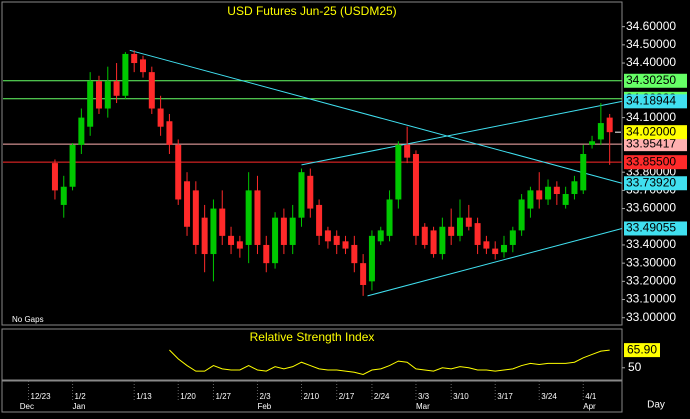  Describe the element at coordinates (651, 262) in the screenshot. I see `y-tick-label: 33.30000` at that location.